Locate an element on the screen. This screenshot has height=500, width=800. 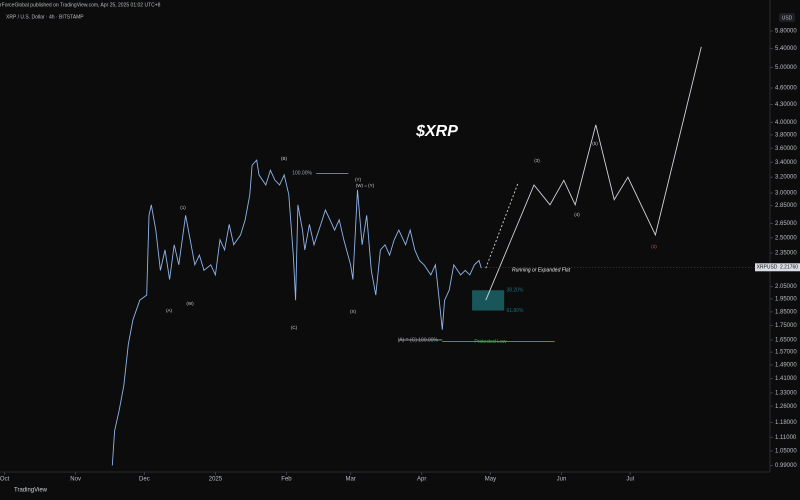
wave-label: (4) is located at coordinates (577, 214).